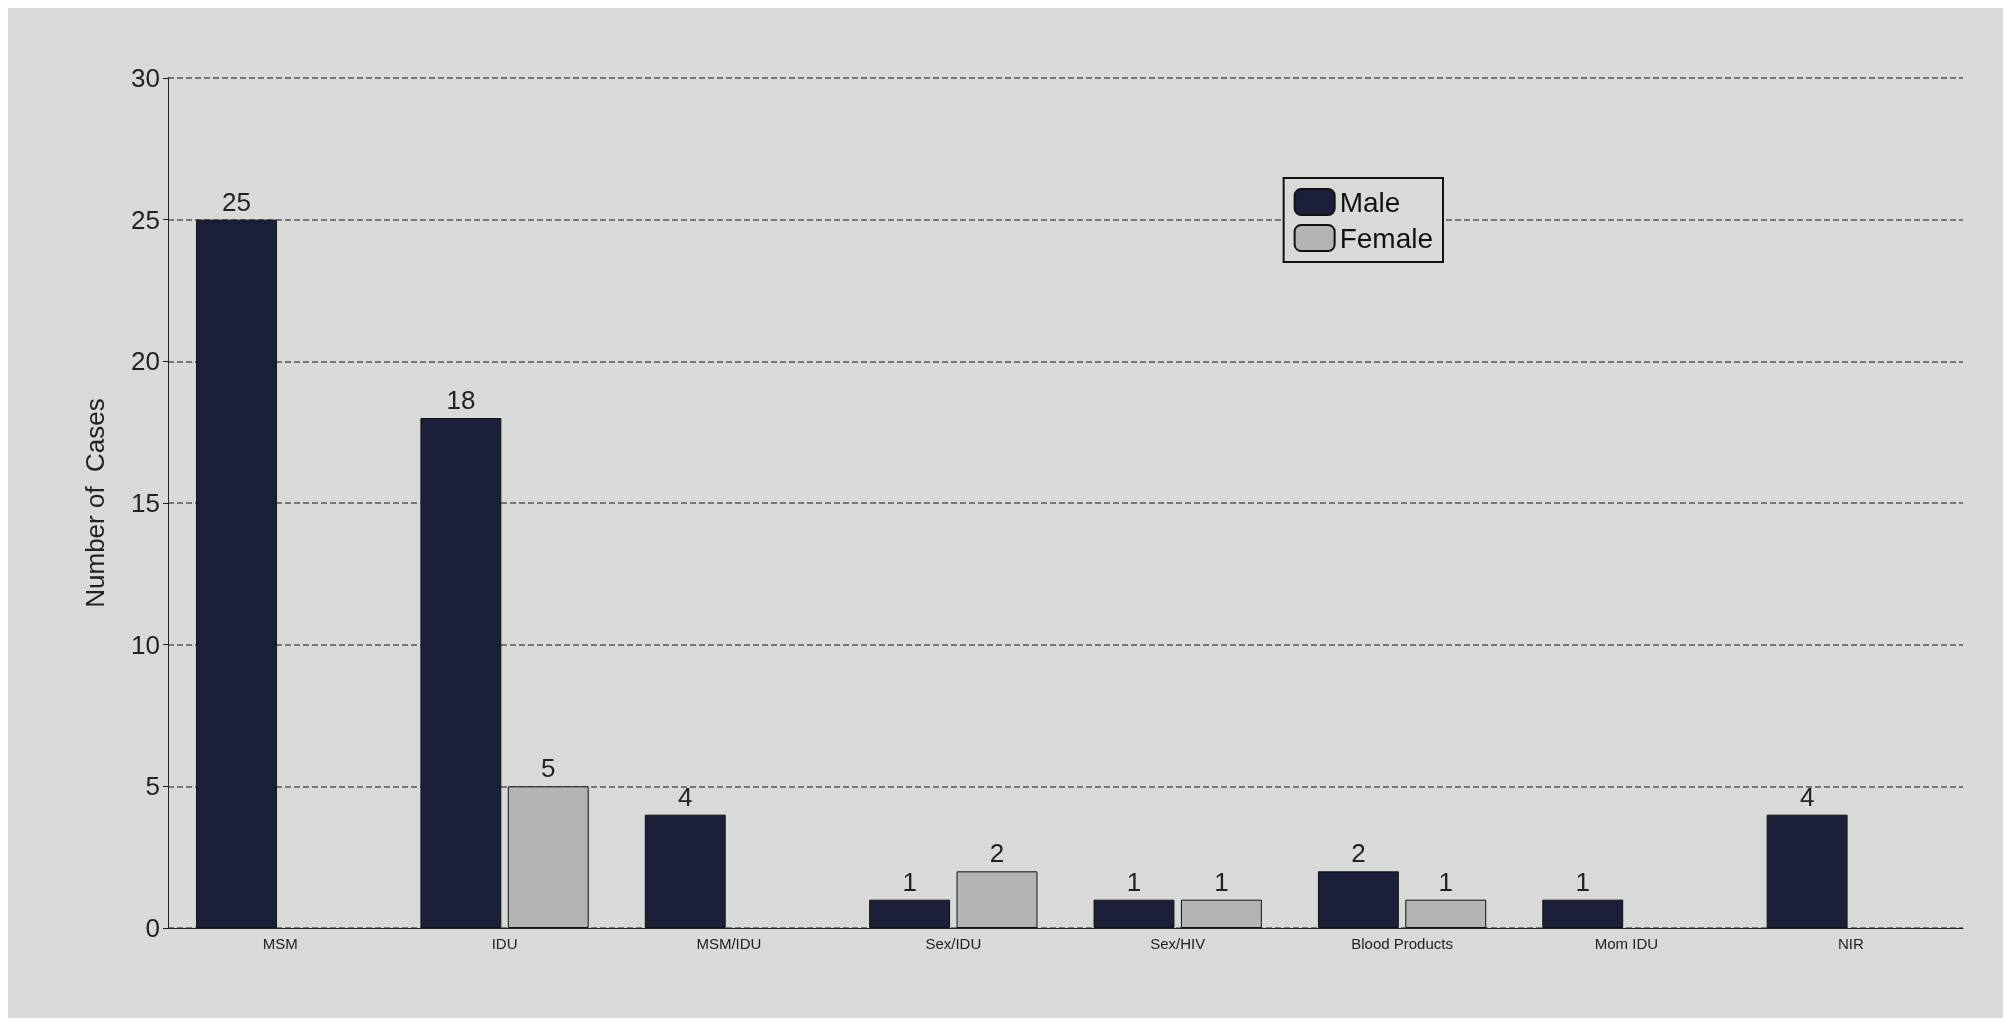 The width and height of the screenshot is (2013, 1034). What do you see at coordinates (1178, 943) in the screenshot?
I see `x-tick-label: Sex/HIV` at bounding box center [1178, 943].